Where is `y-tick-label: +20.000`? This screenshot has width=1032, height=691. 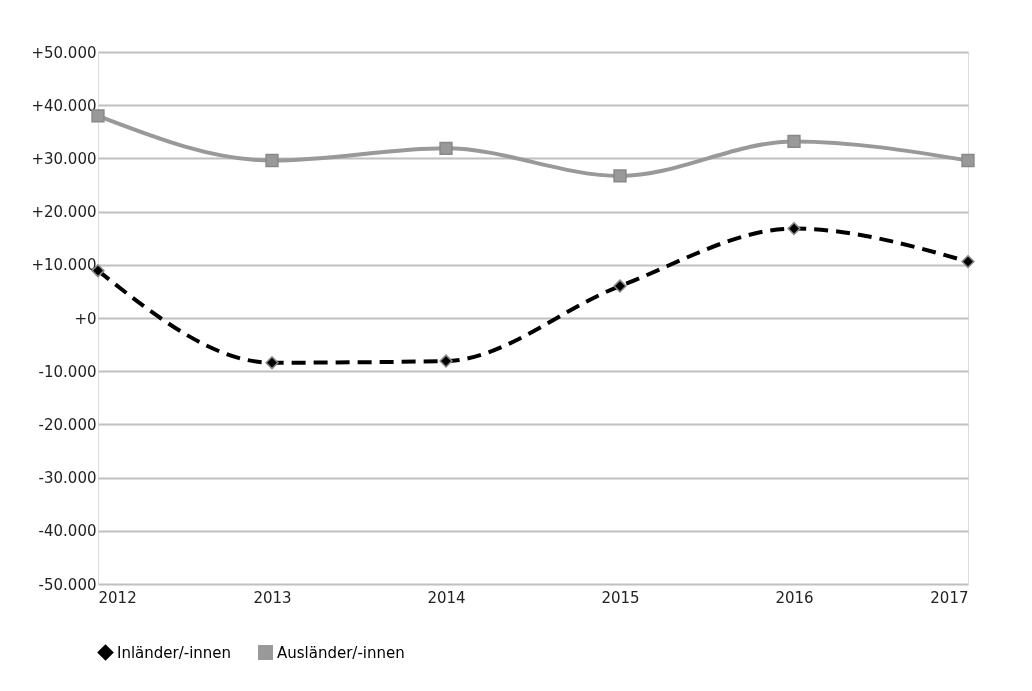
y-tick-label: +20.000 is located at coordinates (64, 212).